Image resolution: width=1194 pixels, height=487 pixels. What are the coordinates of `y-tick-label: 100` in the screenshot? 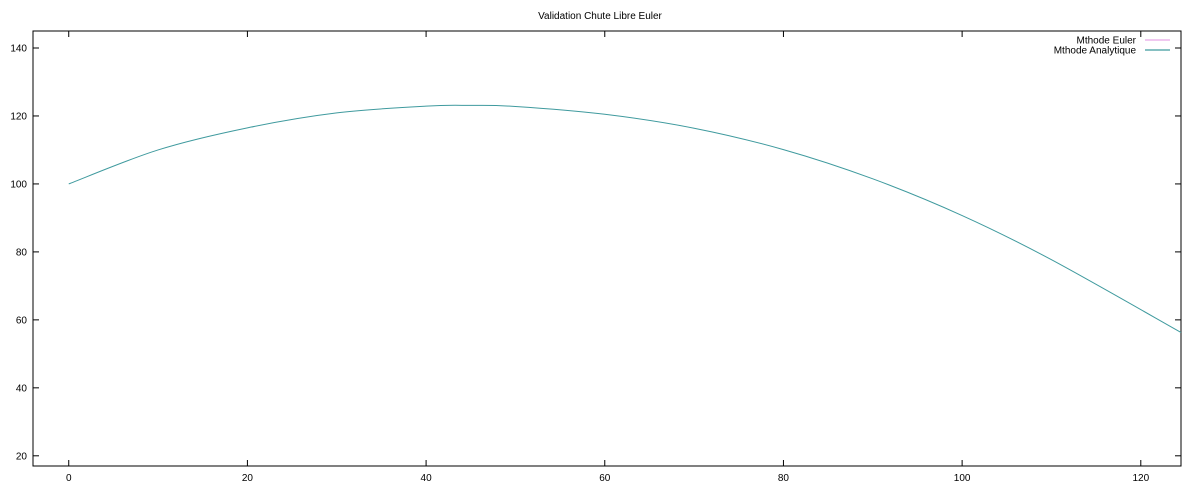 It's located at (18, 184).